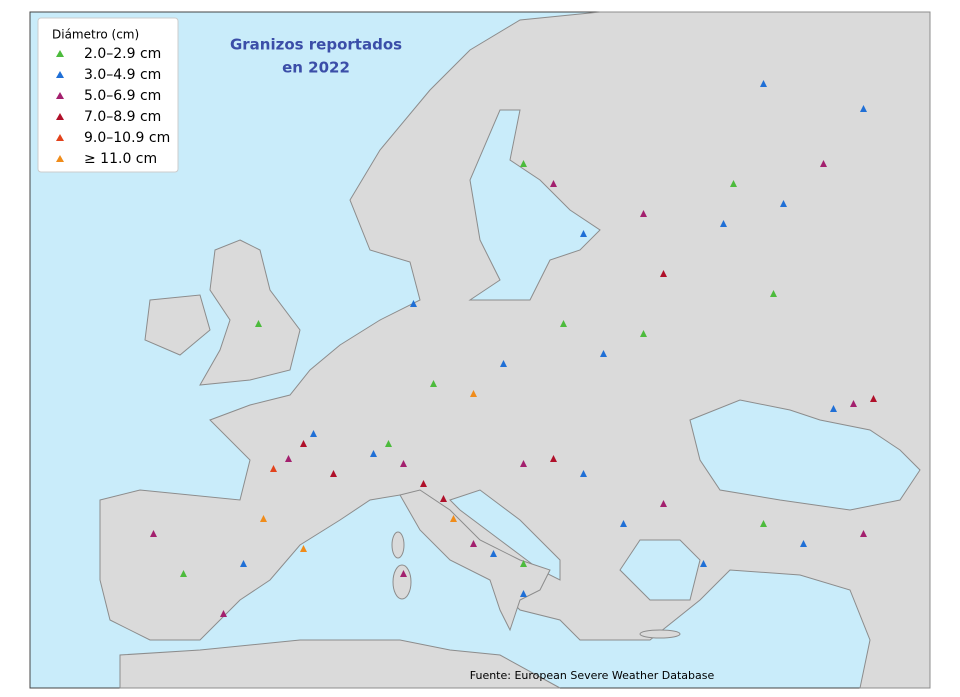  What do you see at coordinates (592, 675) in the screenshot?
I see `source-note: Fuente: European Severe Weather Database` at bounding box center [592, 675].